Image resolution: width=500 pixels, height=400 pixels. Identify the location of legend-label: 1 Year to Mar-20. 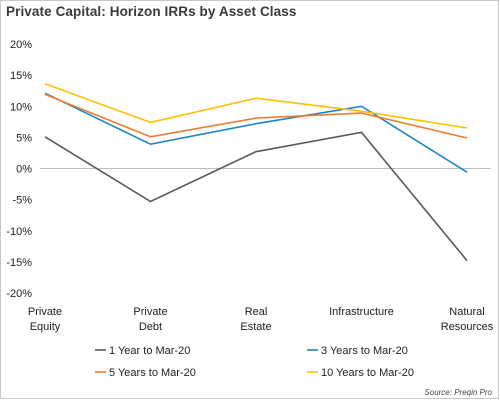
(149, 351).